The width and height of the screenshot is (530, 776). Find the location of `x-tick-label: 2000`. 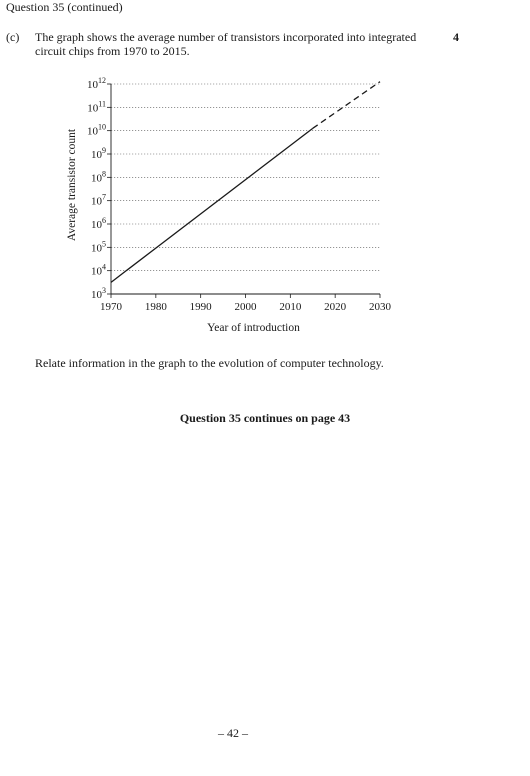

x-tick-label: 2000 is located at coordinates (246, 307).